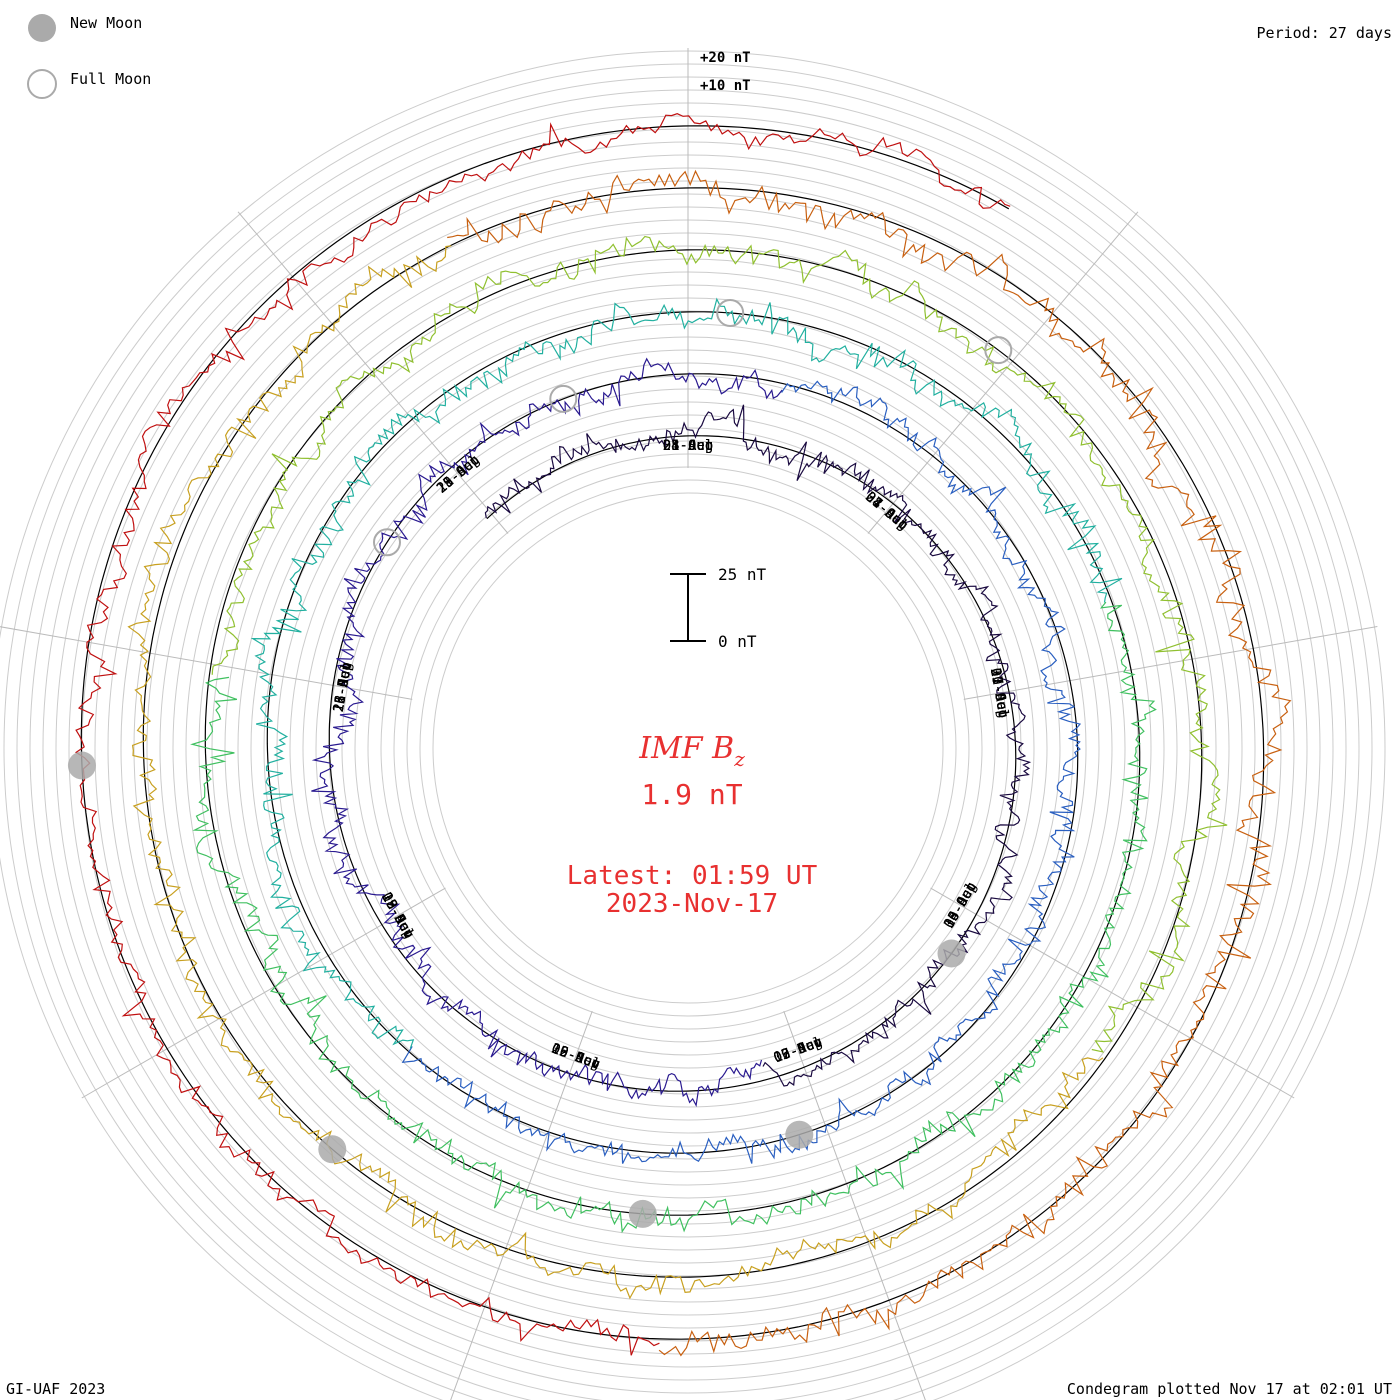  Describe the element at coordinates (691, 794) in the screenshot. I see `current-value: 1.9 nT` at that location.